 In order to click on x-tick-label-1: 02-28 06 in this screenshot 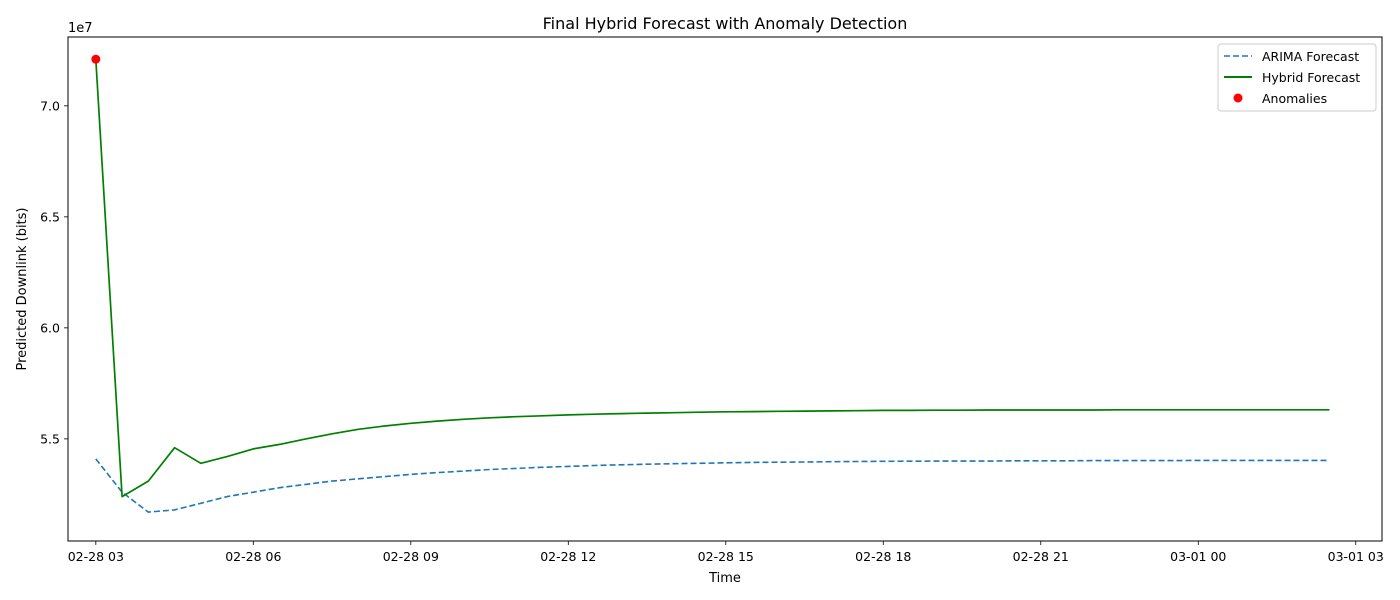, I will do `click(253, 556)`.